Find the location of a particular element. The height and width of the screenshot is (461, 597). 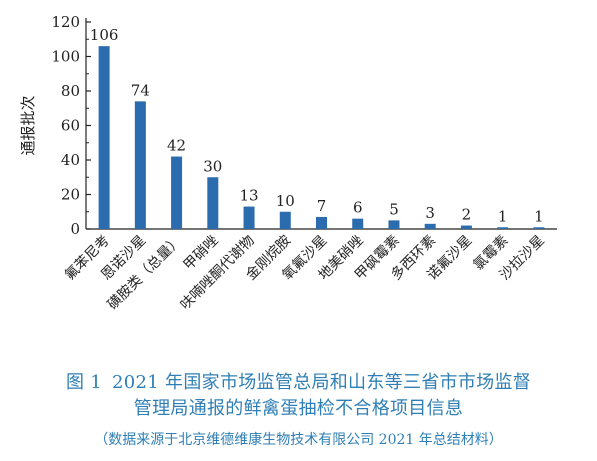

bar-value-label: 3 is located at coordinates (430, 213).